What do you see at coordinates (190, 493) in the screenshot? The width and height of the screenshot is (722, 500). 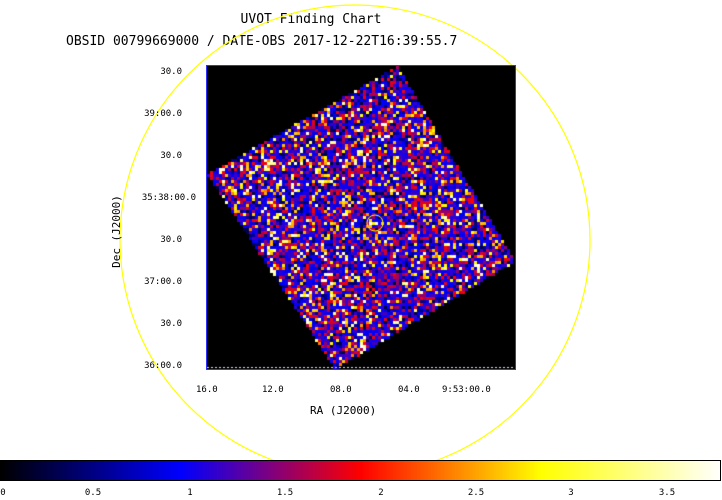 I see `colorbar-tick: 1` at bounding box center [190, 493].